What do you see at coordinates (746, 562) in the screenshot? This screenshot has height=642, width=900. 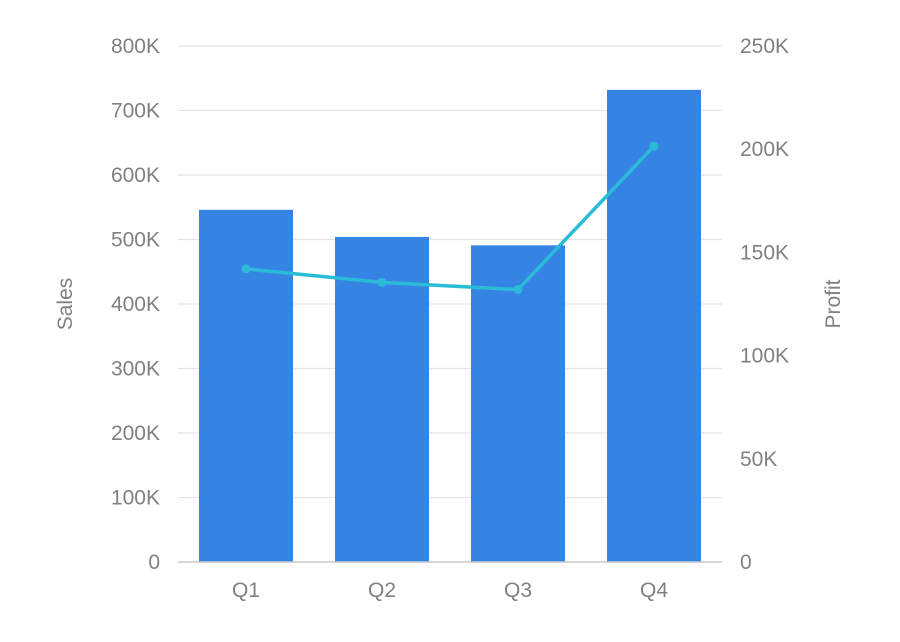 I see `y-right-tick-label: 0` at bounding box center [746, 562].